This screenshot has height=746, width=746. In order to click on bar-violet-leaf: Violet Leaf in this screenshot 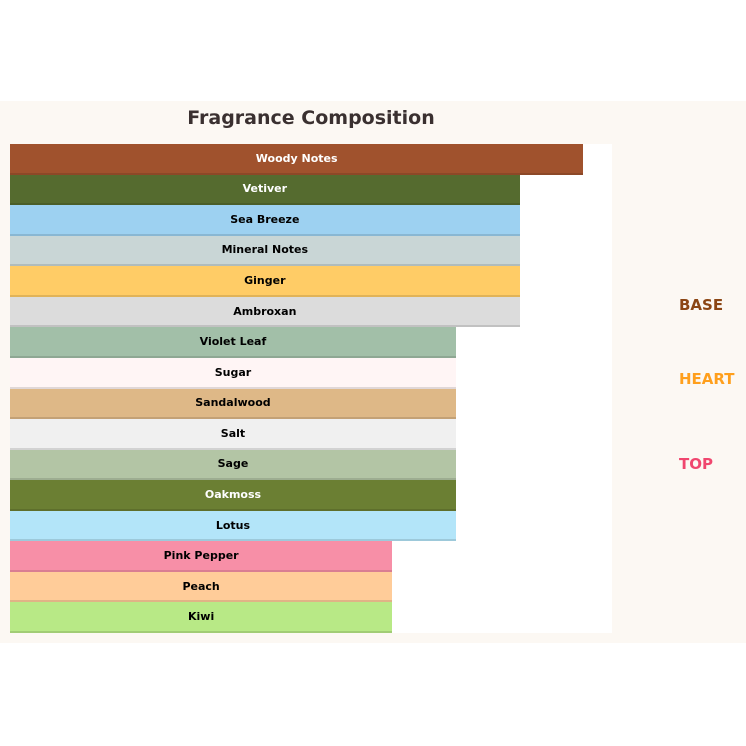, I will do `click(233, 342)`.